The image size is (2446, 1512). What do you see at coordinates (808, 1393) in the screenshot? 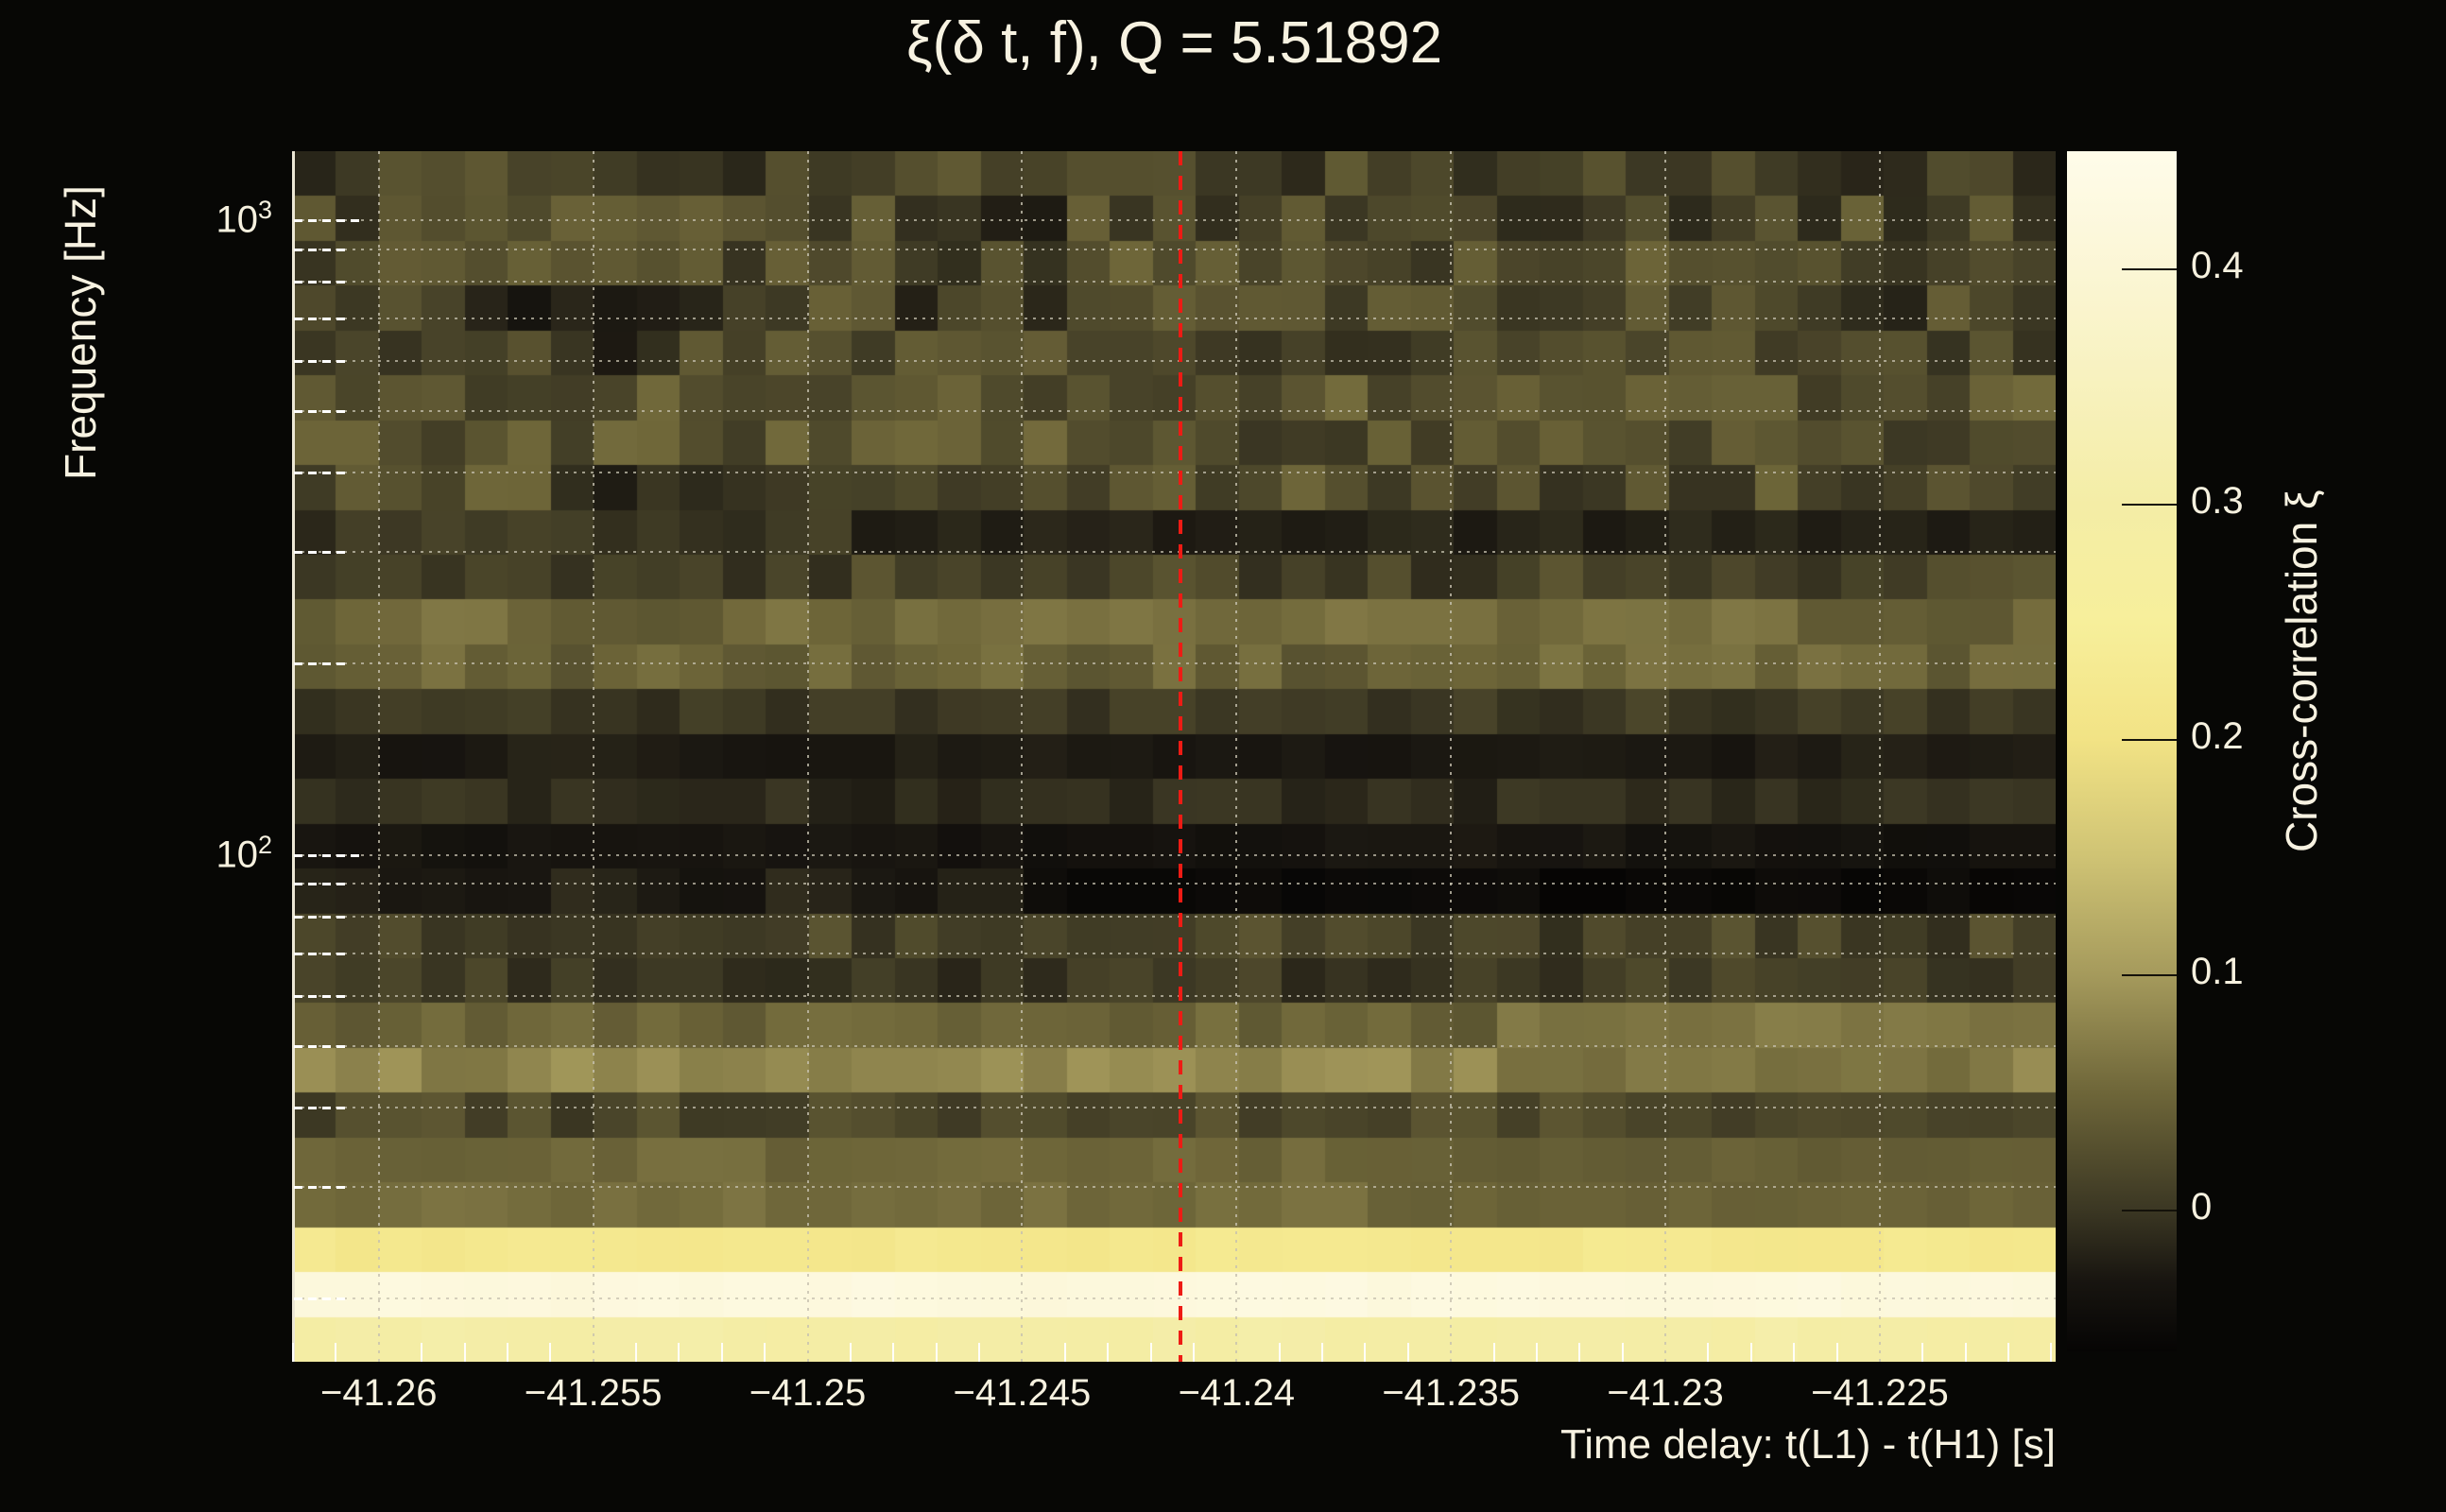
I see `x-tick-label: −41.25` at bounding box center [808, 1393].